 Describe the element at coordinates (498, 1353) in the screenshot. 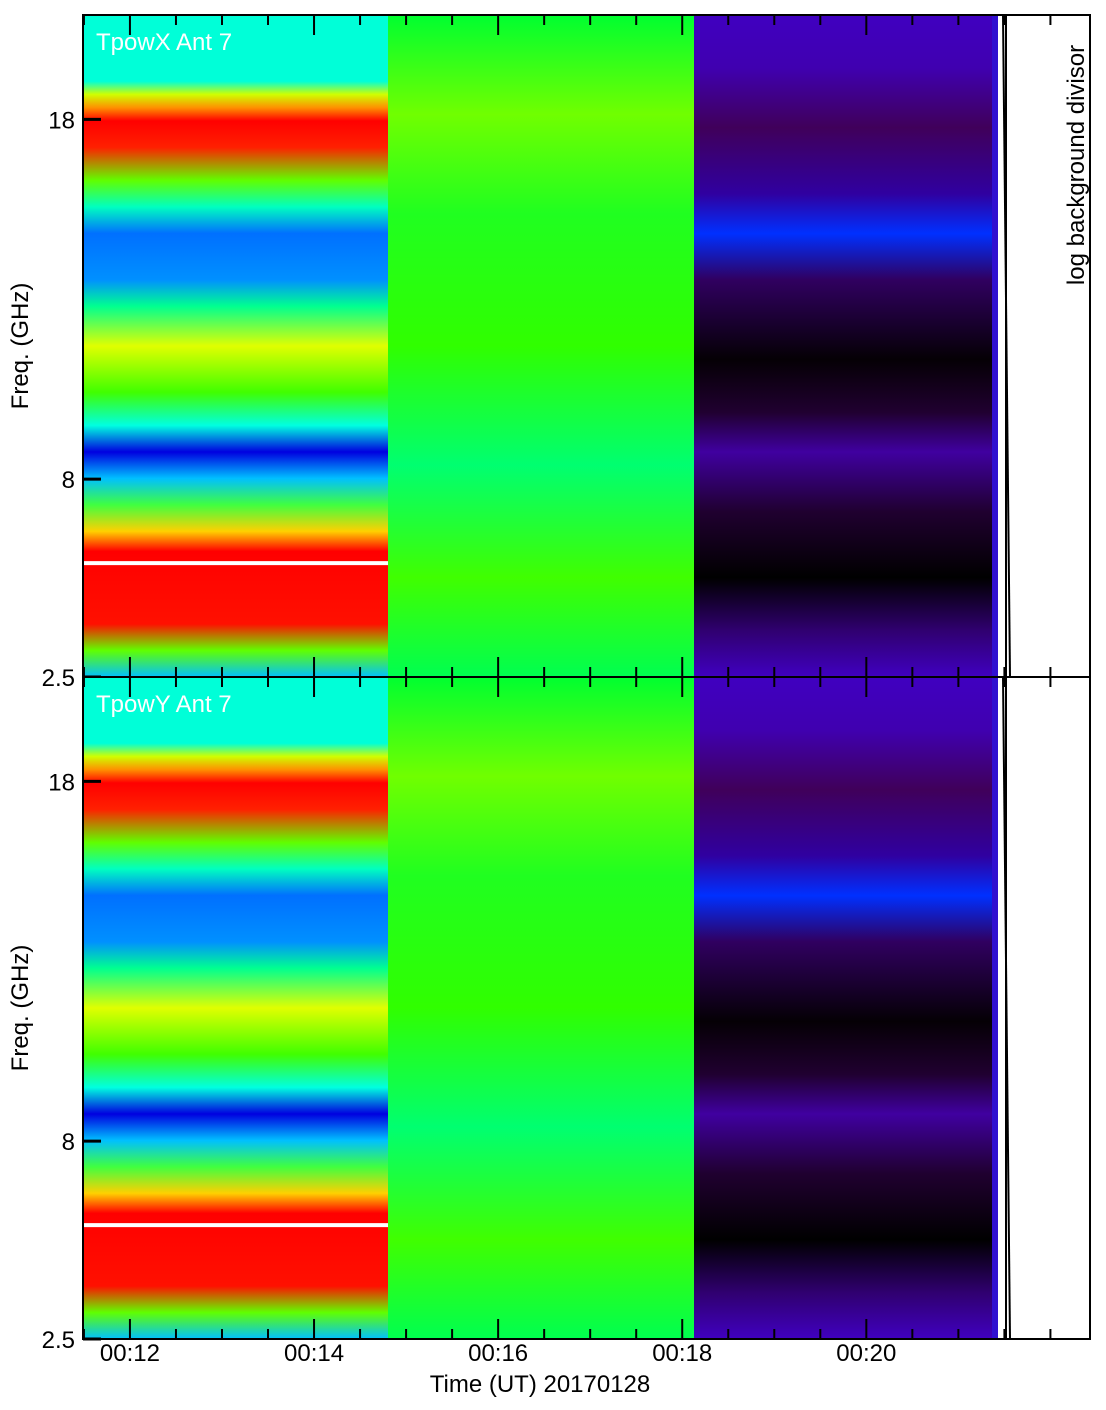

I see `x-tick-label: 00:16` at that location.